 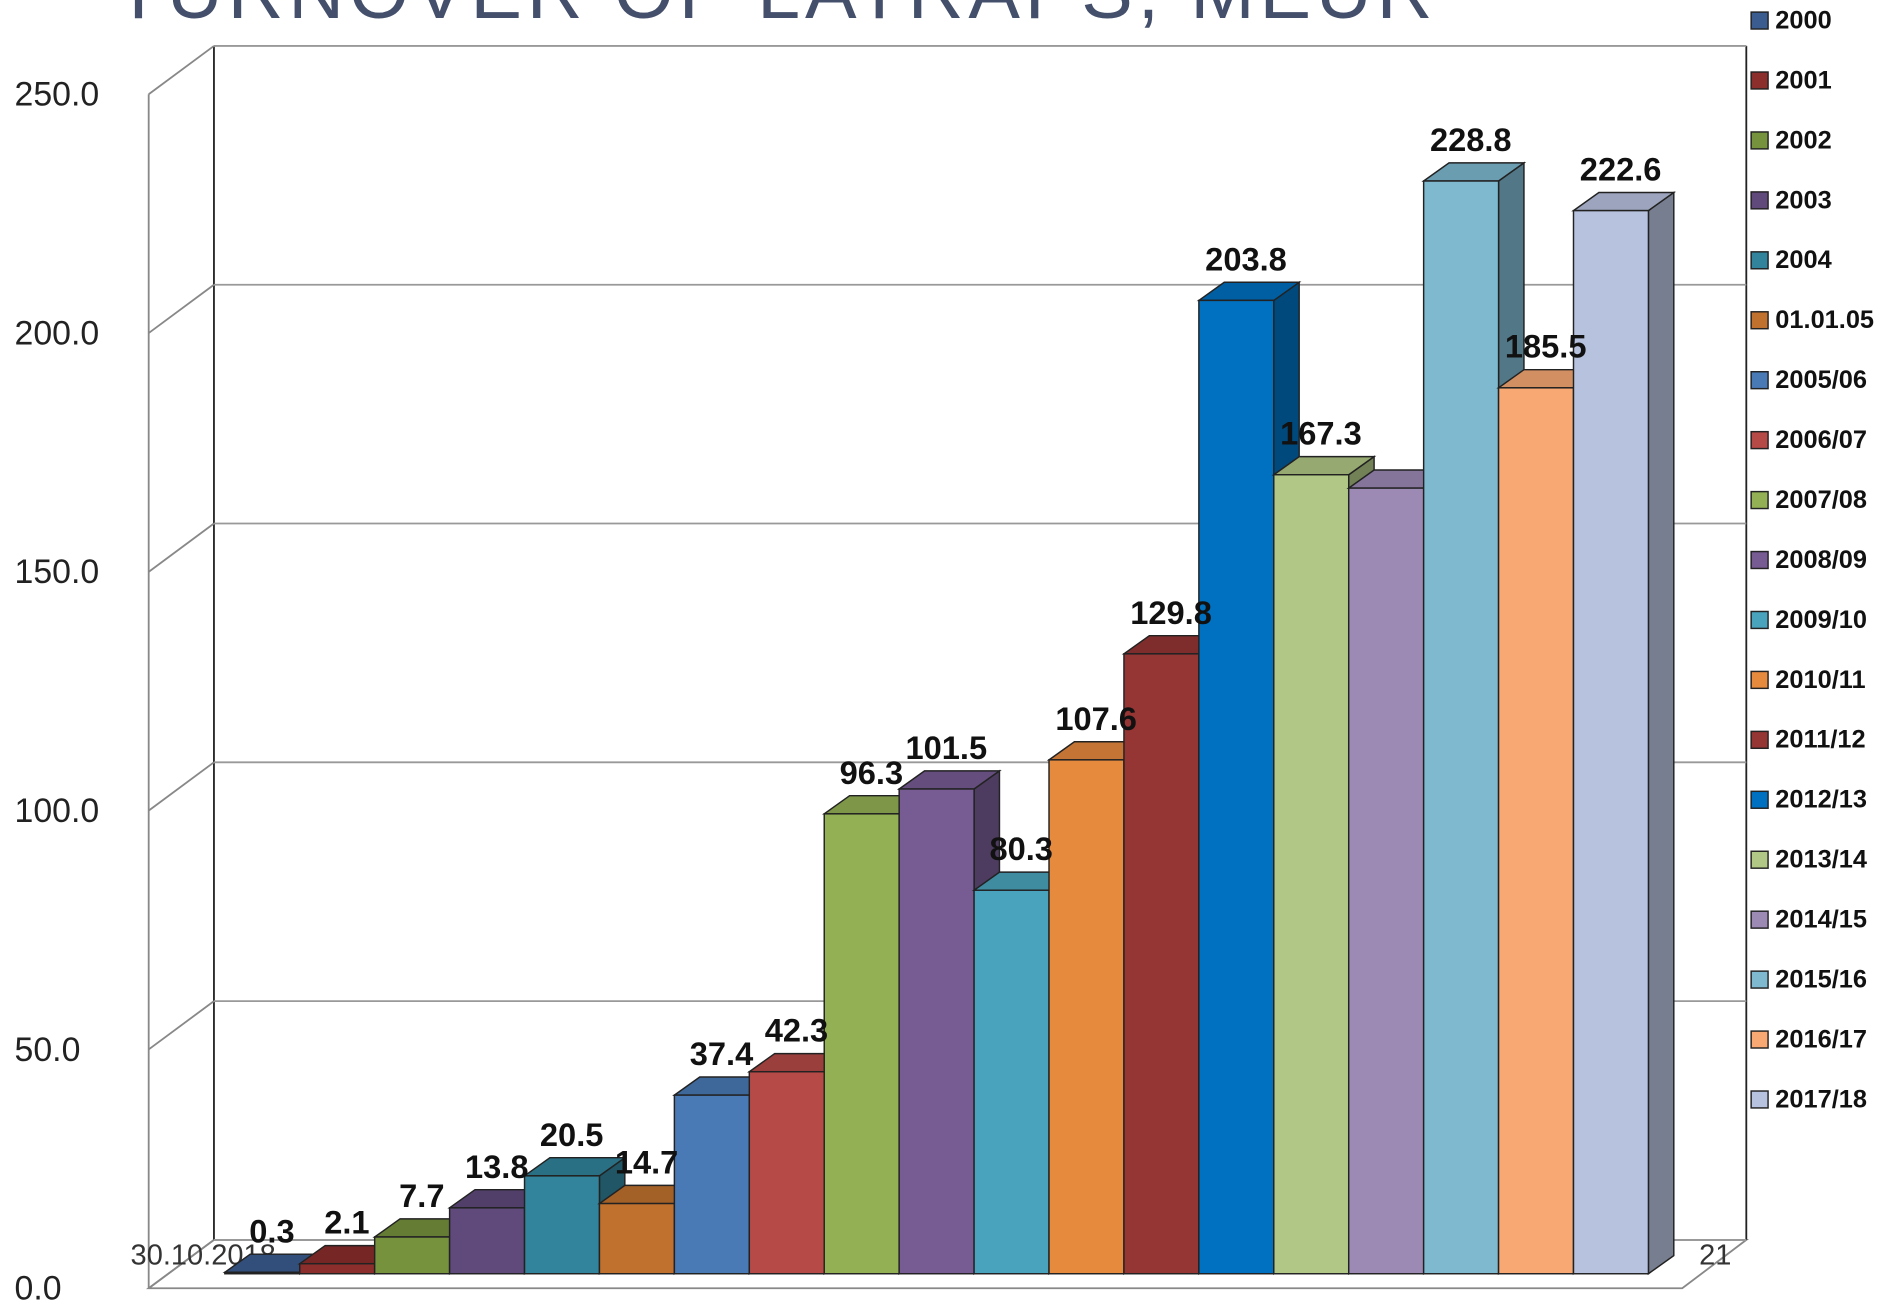 What do you see at coordinates (1821, 500) in the screenshot?
I see `legend-label: 2007/08` at bounding box center [1821, 500].